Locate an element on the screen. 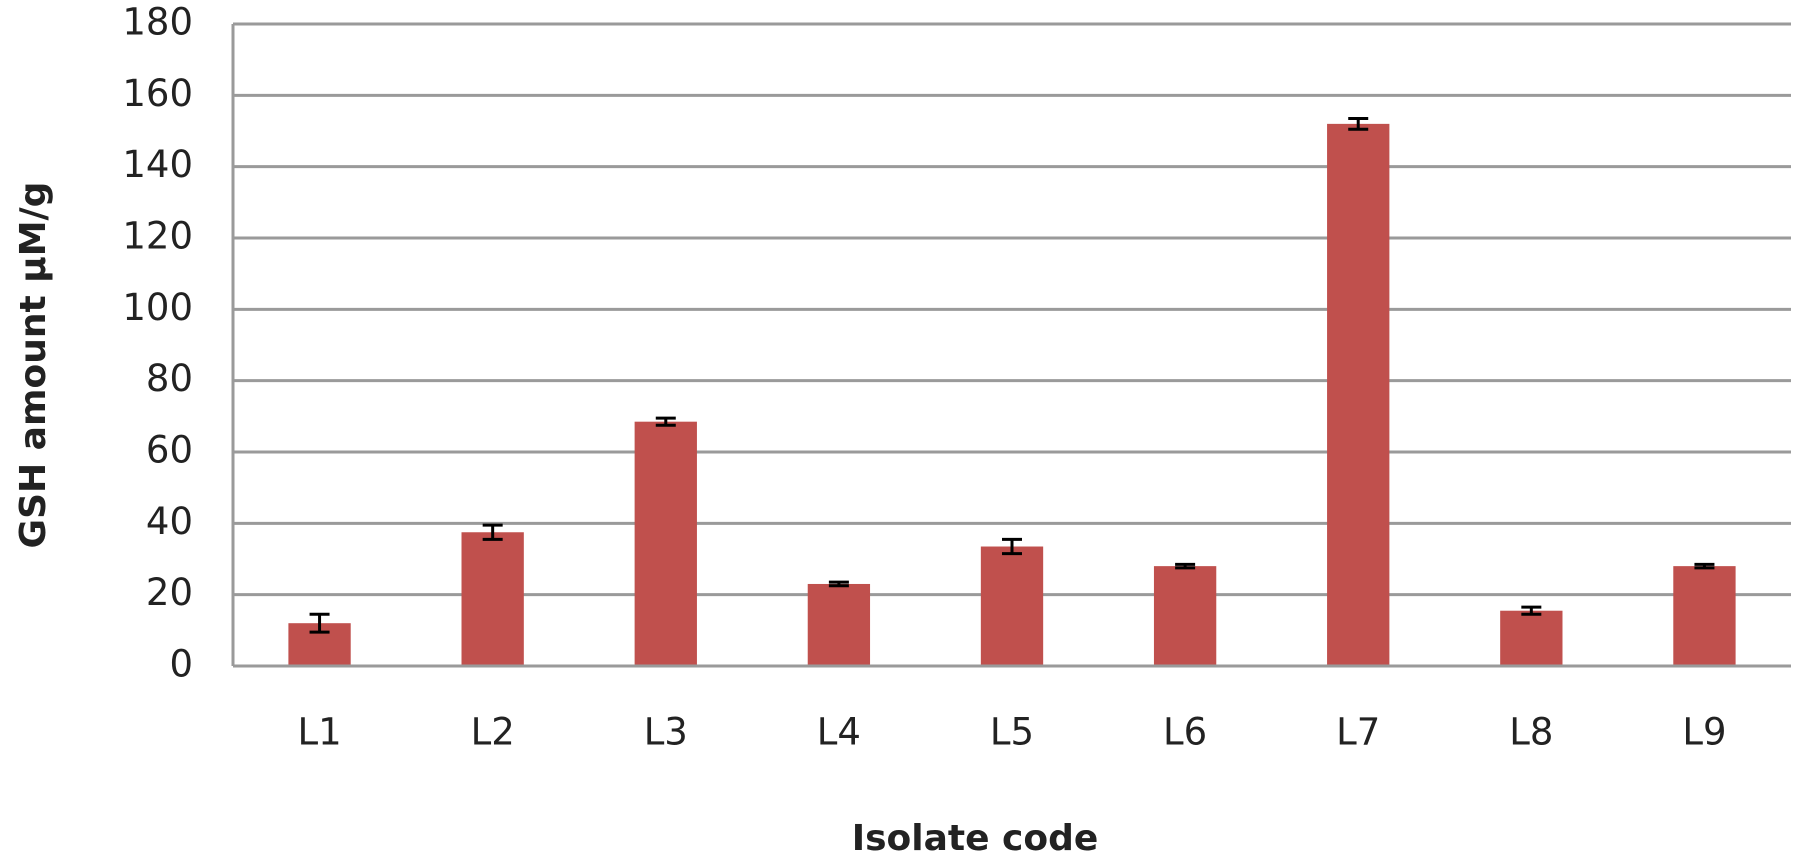  x-tick-label: L3 is located at coordinates (666, 732).